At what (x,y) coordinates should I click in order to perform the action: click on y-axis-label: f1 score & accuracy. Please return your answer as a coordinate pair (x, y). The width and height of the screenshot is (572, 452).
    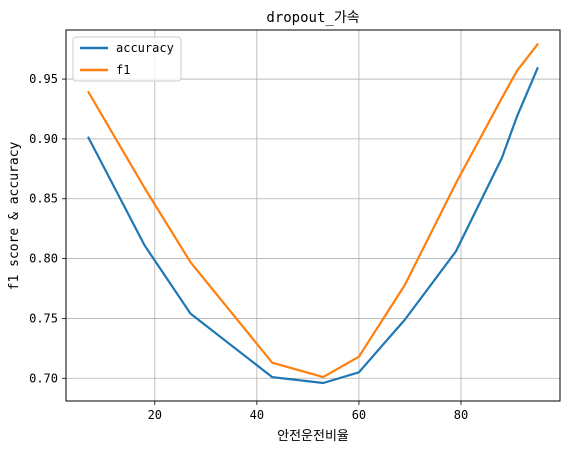
    Looking at the image, I should click on (14, 215).